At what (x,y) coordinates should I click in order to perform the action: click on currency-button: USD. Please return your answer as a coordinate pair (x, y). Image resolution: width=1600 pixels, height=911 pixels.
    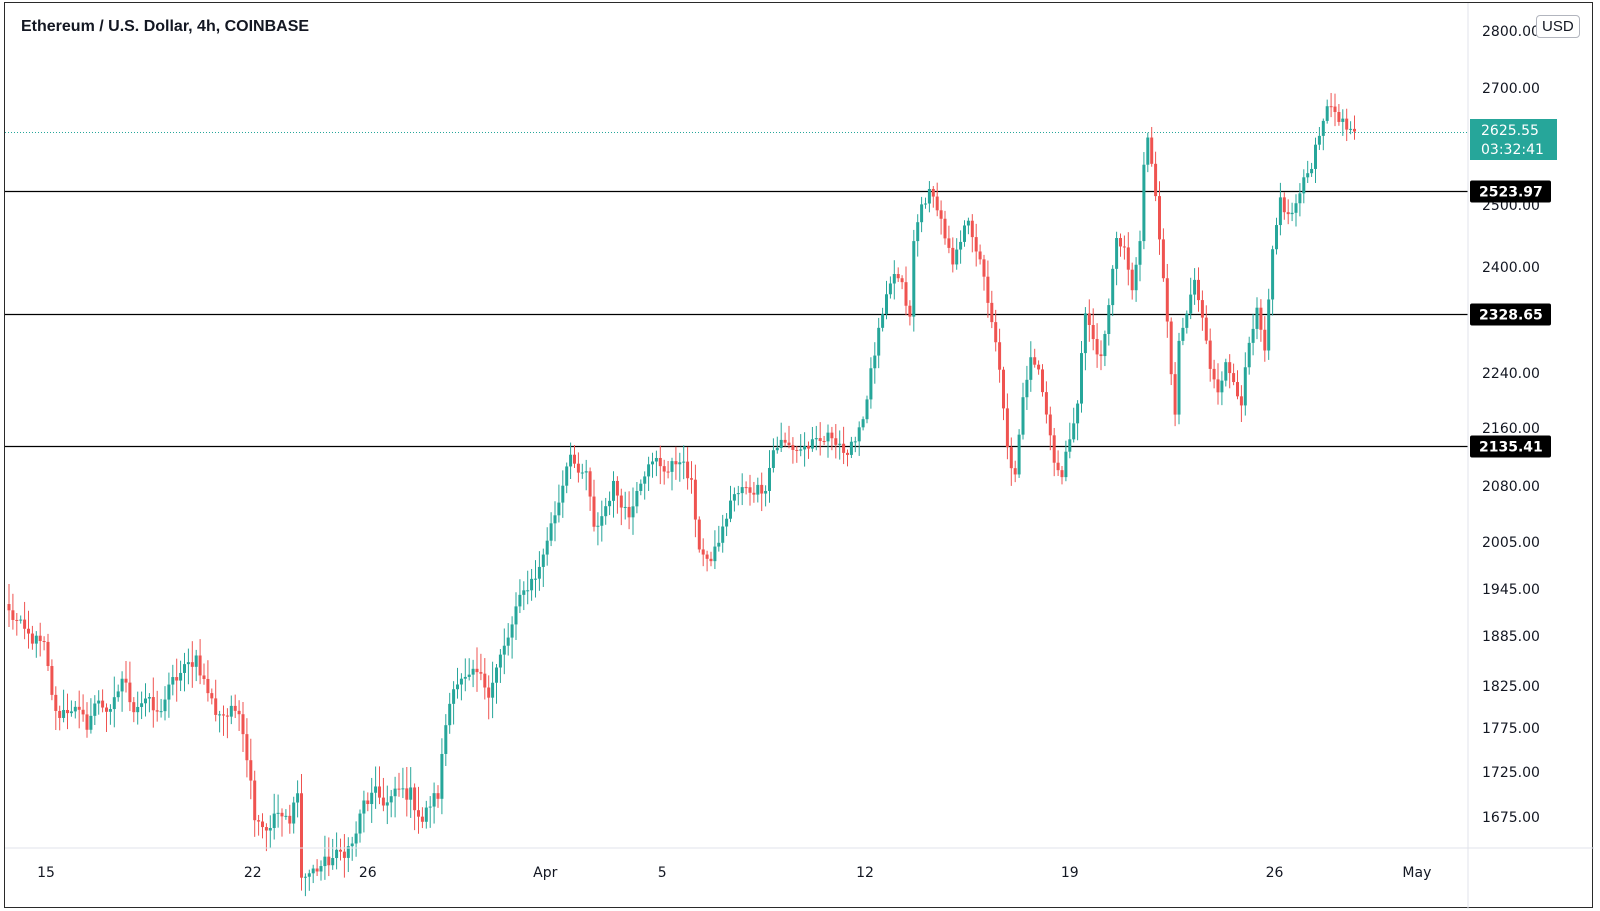
    Looking at the image, I should click on (1558, 26).